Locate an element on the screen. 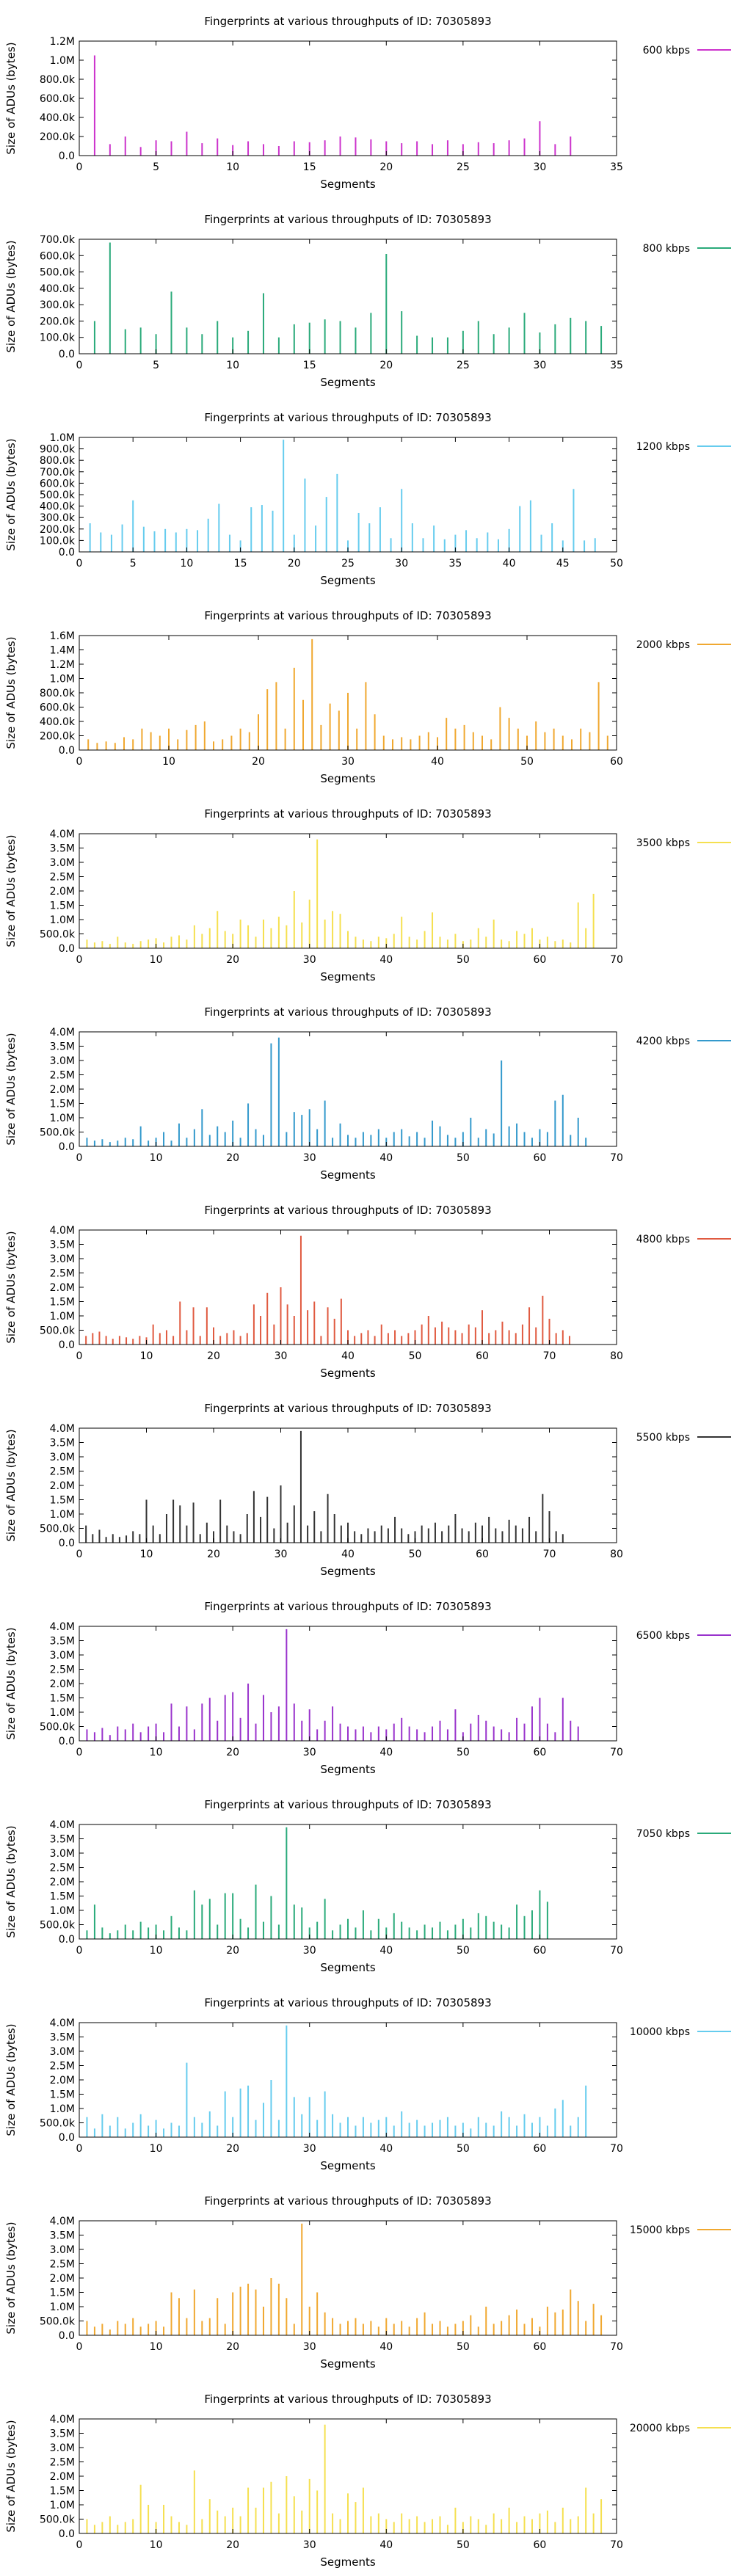 The height and width of the screenshot is (2576, 734). x-tick-label: 5 is located at coordinates (156, 365).